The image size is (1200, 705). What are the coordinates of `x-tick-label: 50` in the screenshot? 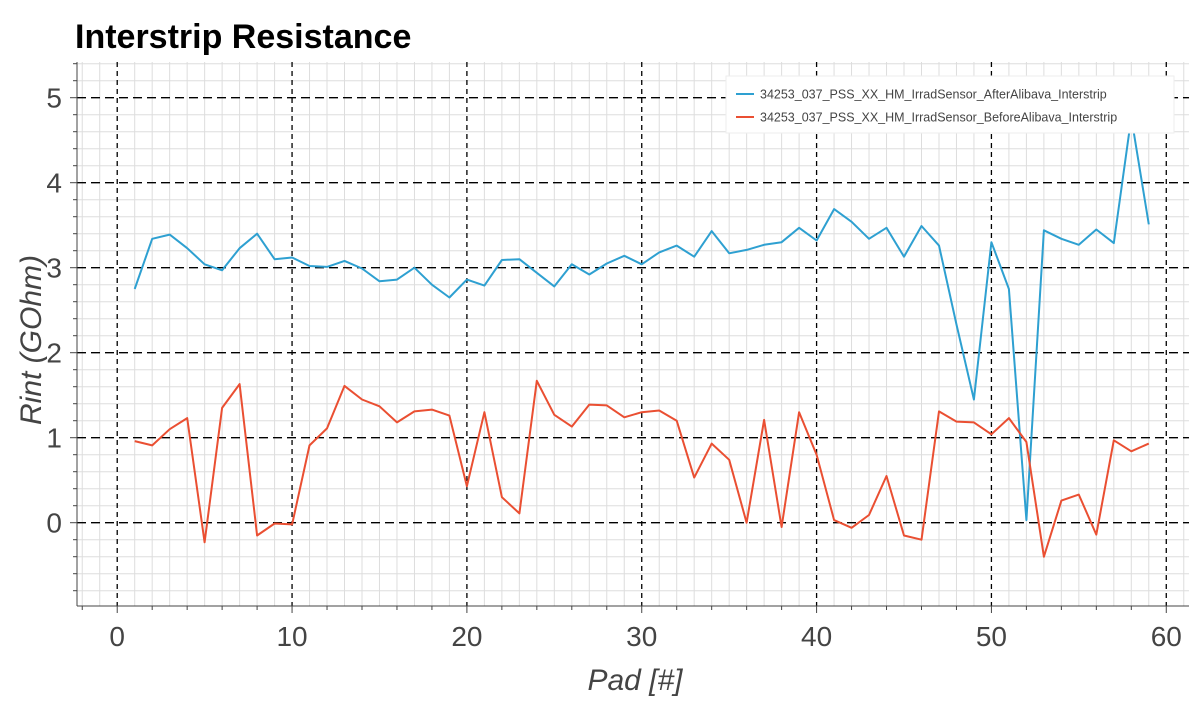 It's located at (991, 636).